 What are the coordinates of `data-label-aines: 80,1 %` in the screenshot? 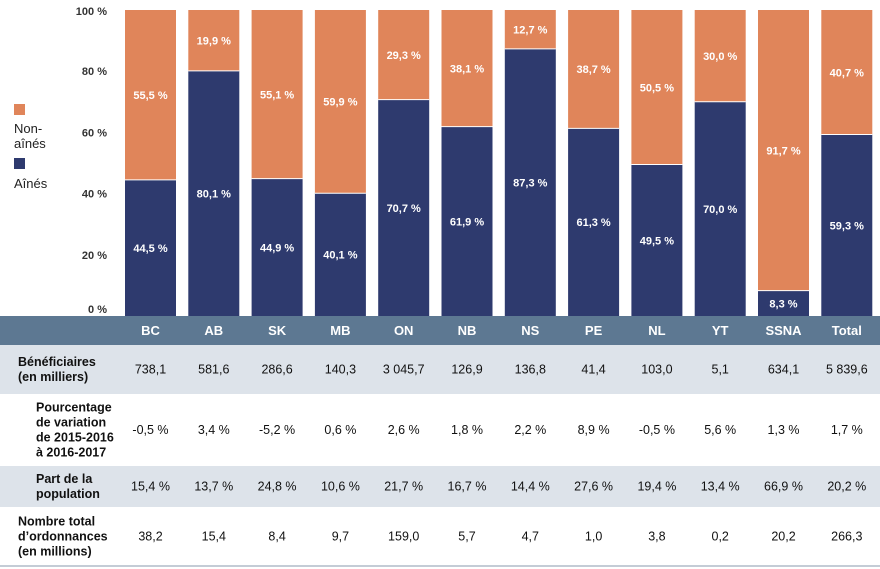 It's located at (214, 194).